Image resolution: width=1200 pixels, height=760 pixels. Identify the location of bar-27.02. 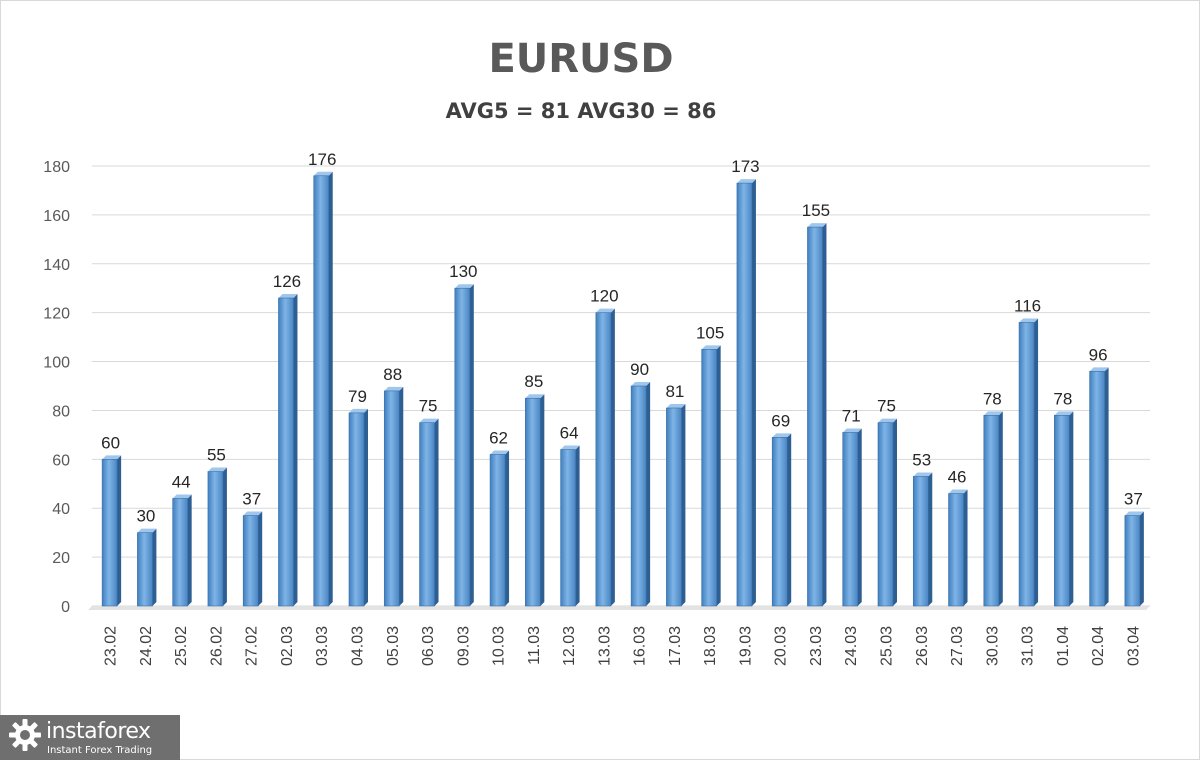
(252, 559).